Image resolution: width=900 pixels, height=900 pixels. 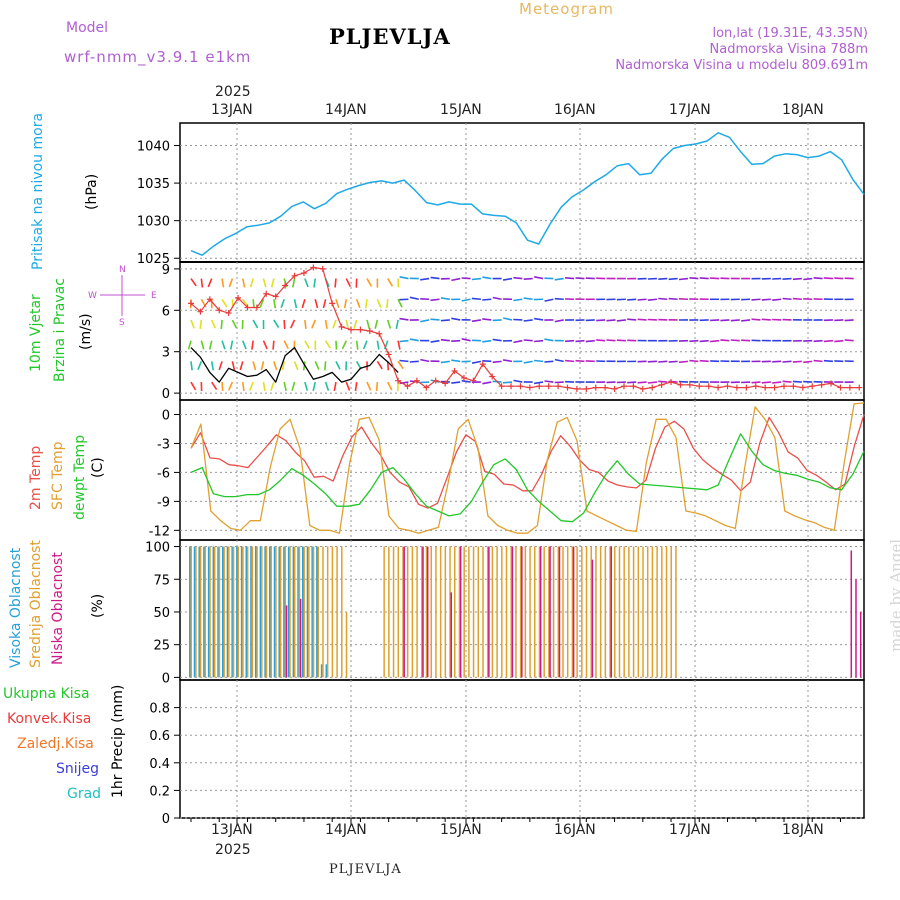 What do you see at coordinates (232, 830) in the screenshot?
I see `bottom-day-label: 13JAN` at bounding box center [232, 830].